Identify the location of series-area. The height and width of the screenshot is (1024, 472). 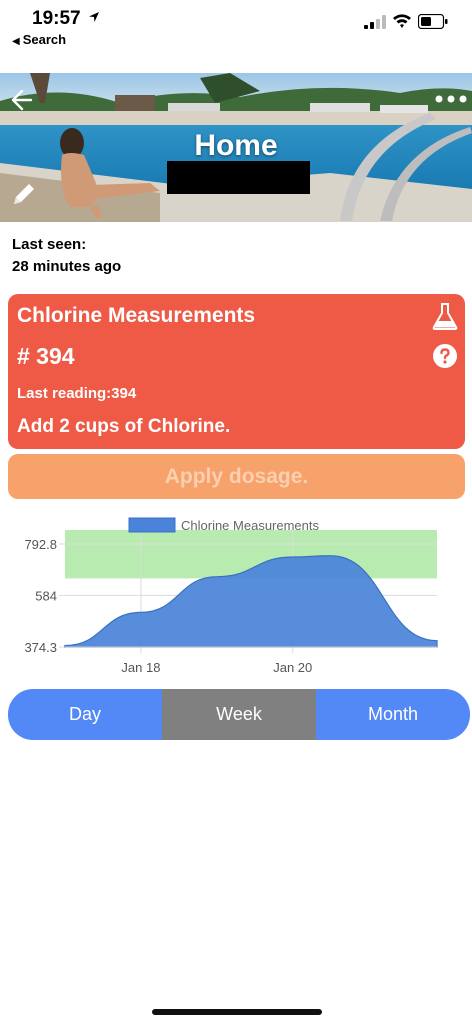
(251, 601).